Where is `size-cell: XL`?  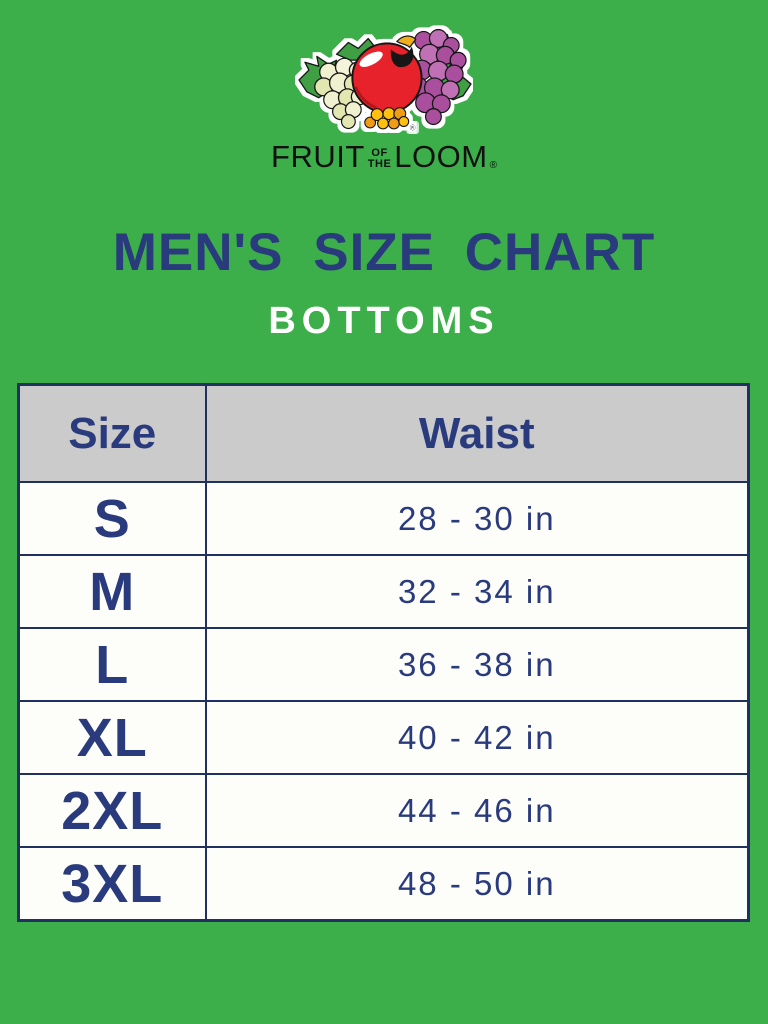
size-cell: XL is located at coordinates (112, 737).